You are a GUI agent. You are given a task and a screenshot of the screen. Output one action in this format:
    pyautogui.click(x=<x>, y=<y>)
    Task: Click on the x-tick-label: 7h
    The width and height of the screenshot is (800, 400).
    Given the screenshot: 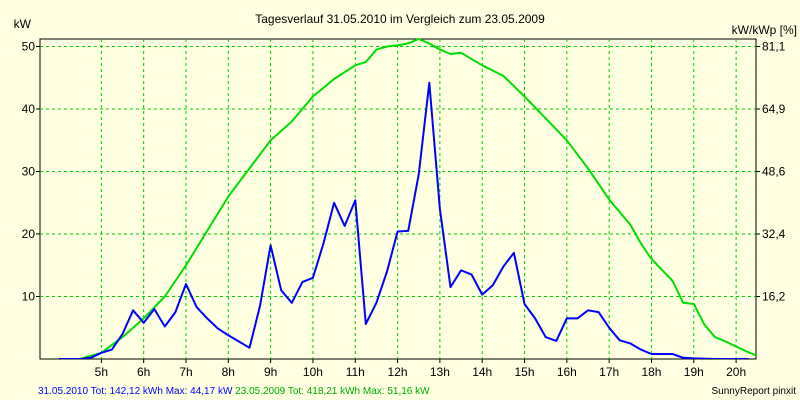 What is the action you would take?
    pyautogui.click(x=185, y=372)
    